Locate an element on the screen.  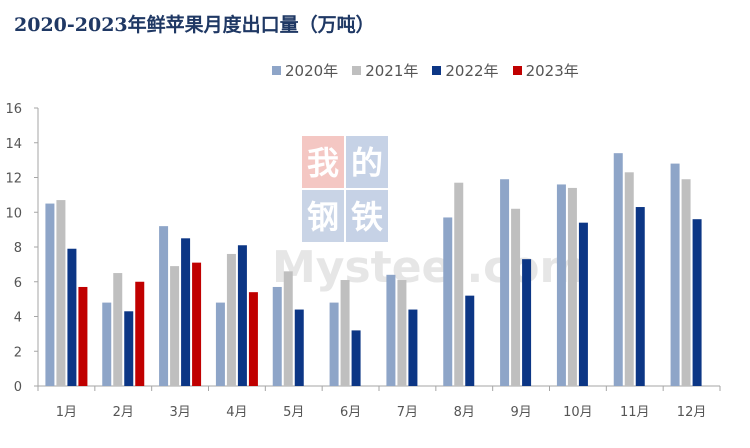
bar-2020年-5月 is located at coordinates (277, 336).